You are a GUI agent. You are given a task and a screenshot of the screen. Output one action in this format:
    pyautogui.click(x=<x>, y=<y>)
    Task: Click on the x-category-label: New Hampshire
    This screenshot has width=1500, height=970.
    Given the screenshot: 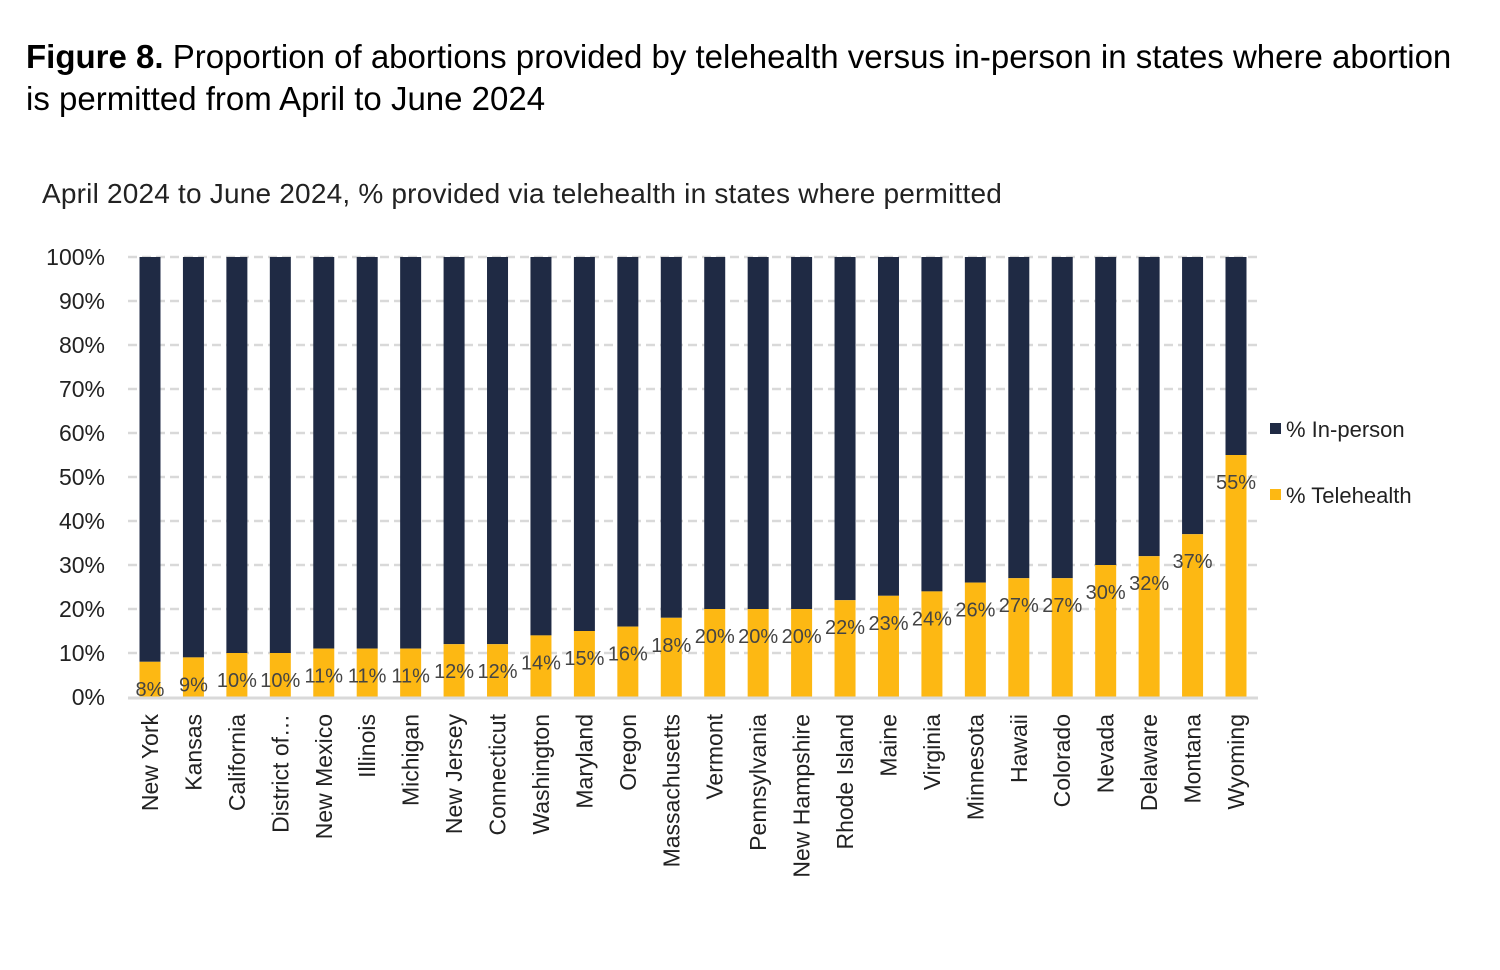 What is the action you would take?
    pyautogui.click(x=802, y=796)
    